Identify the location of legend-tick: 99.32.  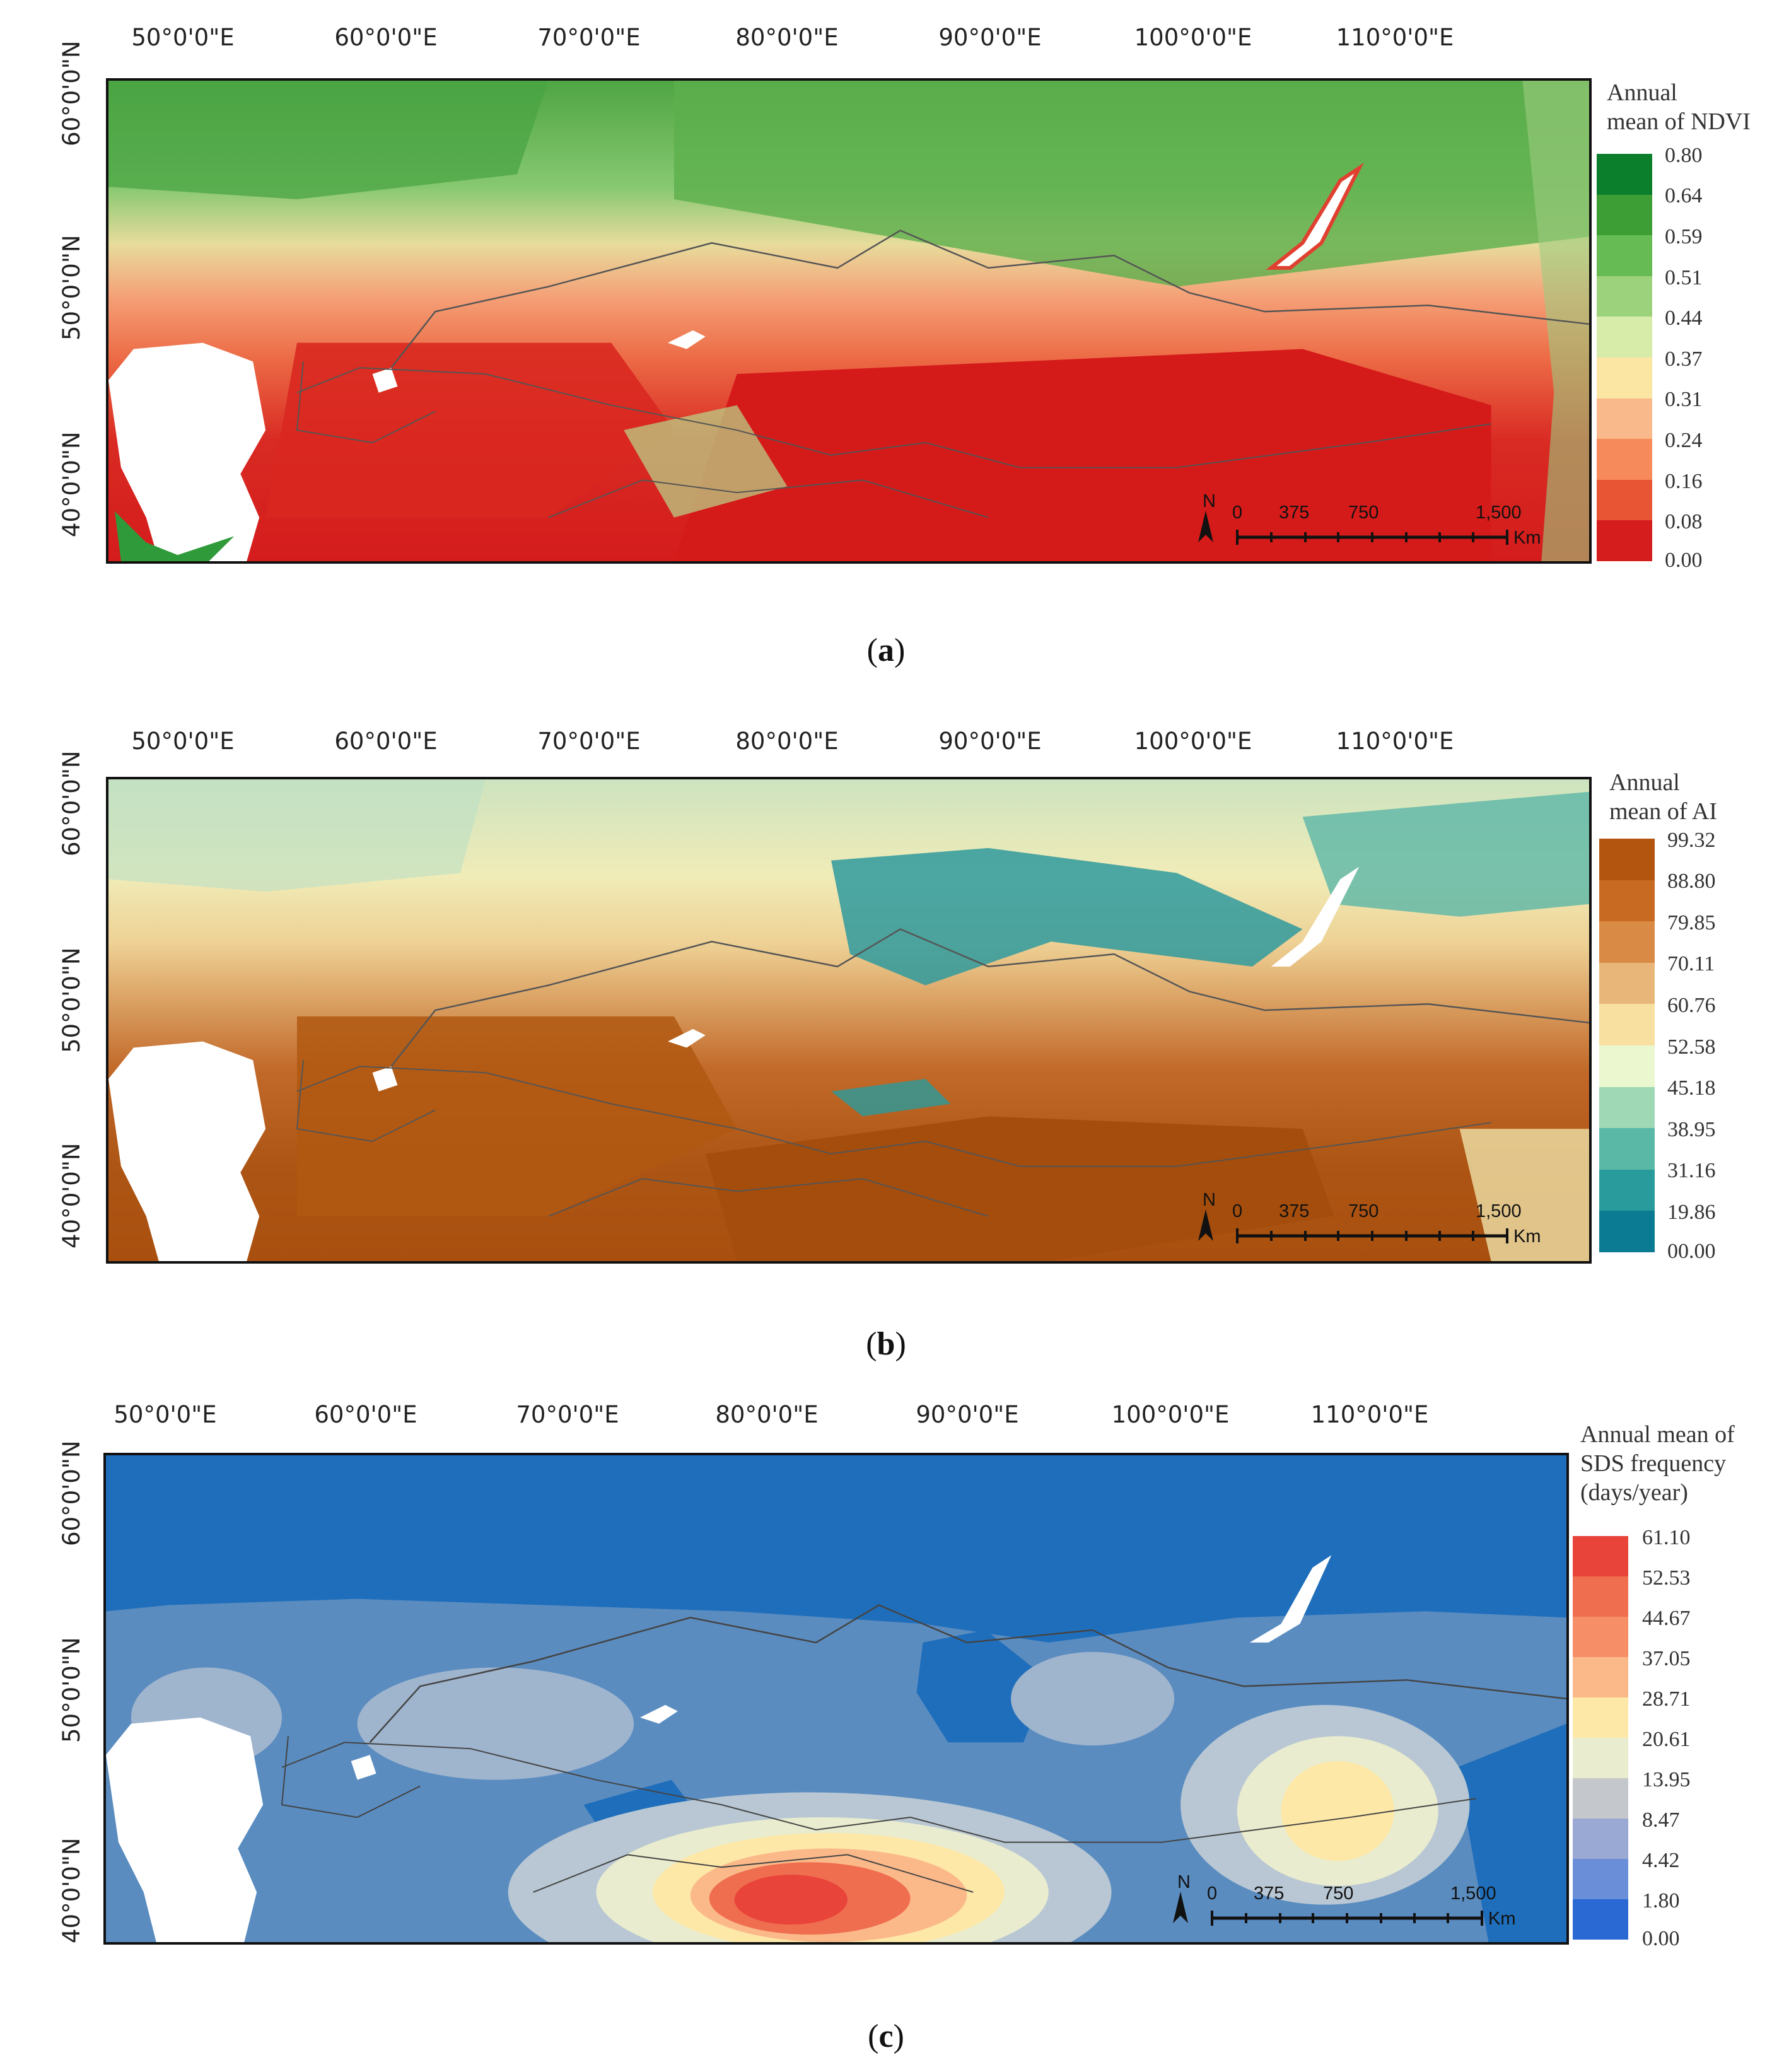
(1691, 840).